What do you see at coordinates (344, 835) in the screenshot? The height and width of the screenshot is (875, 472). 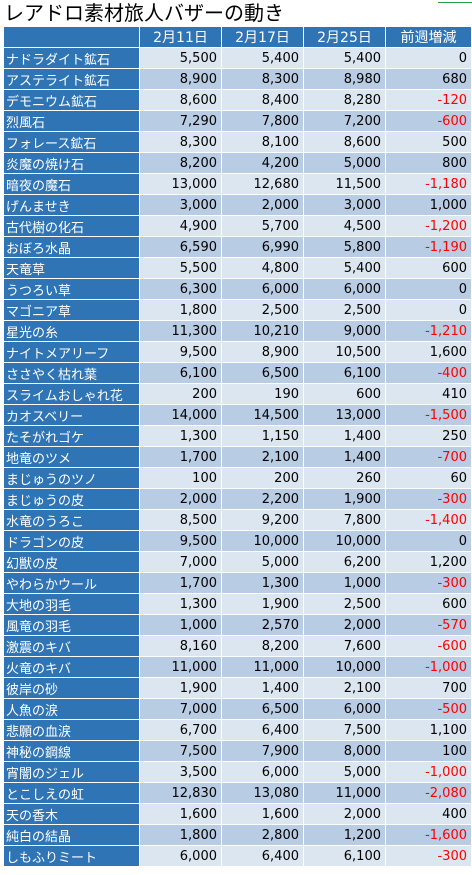 I see `price-feb25-cell: 1,200` at bounding box center [344, 835].